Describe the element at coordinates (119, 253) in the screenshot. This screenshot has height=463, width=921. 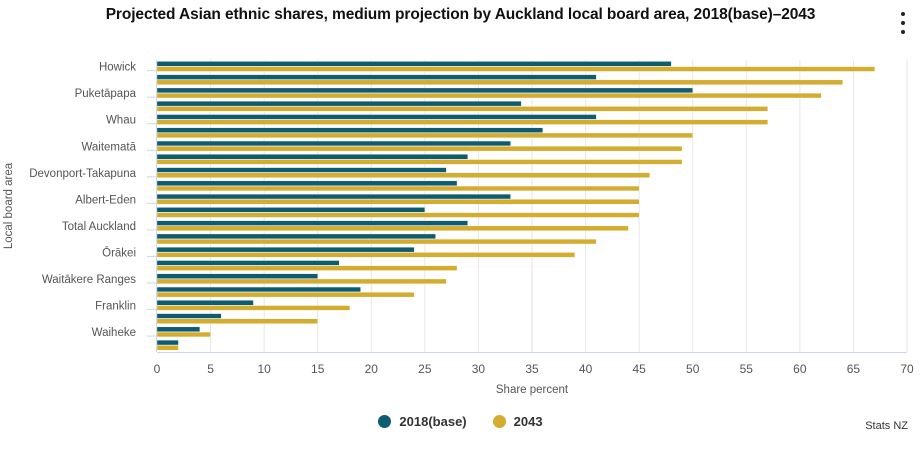
I see `y-tick-label: Ōrākei` at that location.